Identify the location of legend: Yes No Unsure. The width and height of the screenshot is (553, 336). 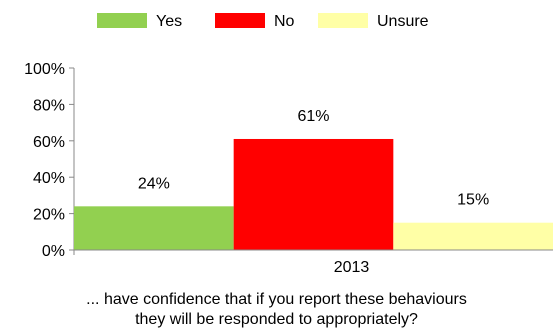
(263, 21).